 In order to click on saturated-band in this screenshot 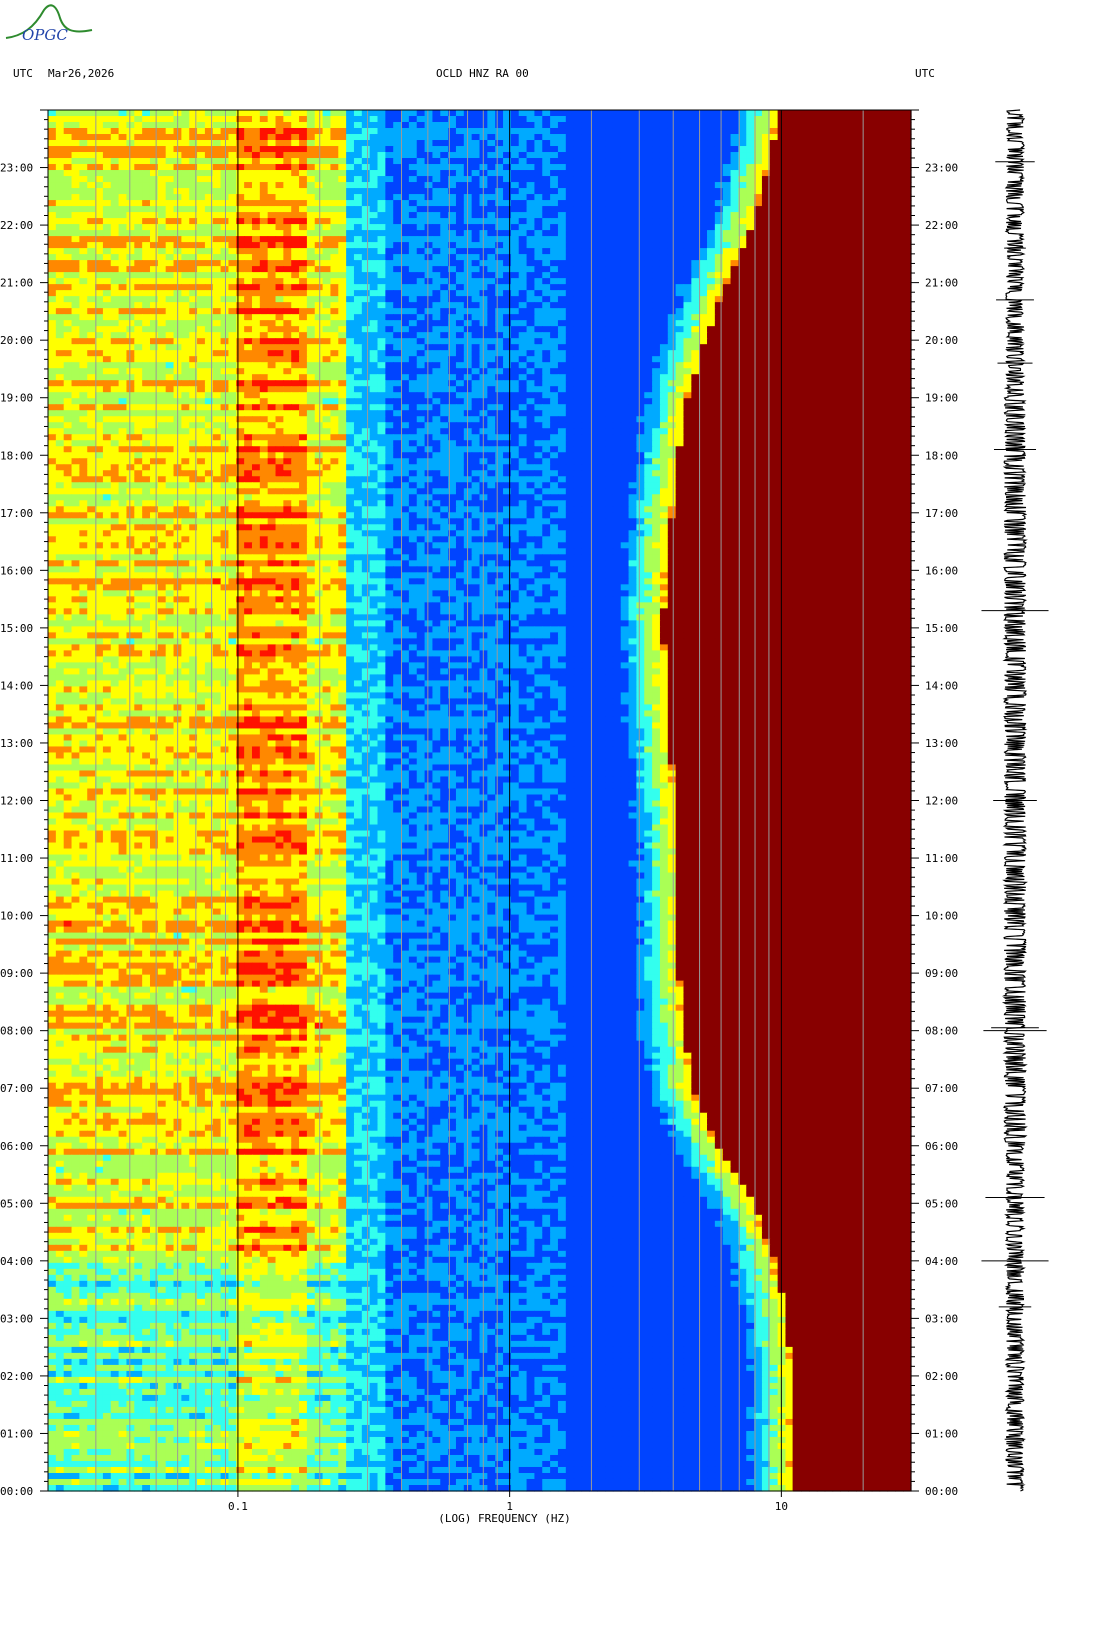, I will do `click(852, 800)`.